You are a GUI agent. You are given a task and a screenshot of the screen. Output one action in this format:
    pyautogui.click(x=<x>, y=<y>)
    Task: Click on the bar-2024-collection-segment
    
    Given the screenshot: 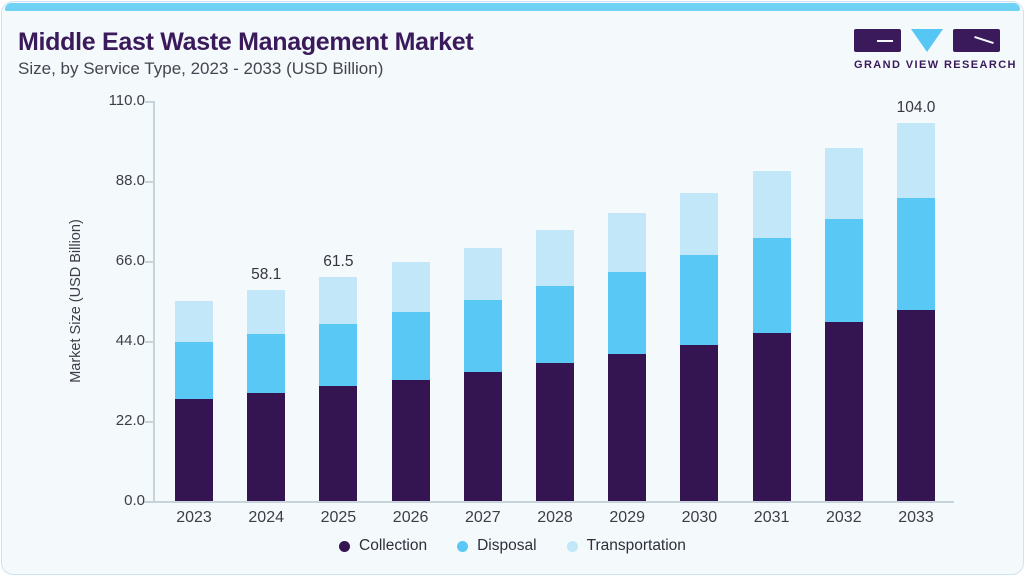 What is the action you would take?
    pyautogui.click(x=266, y=447)
    